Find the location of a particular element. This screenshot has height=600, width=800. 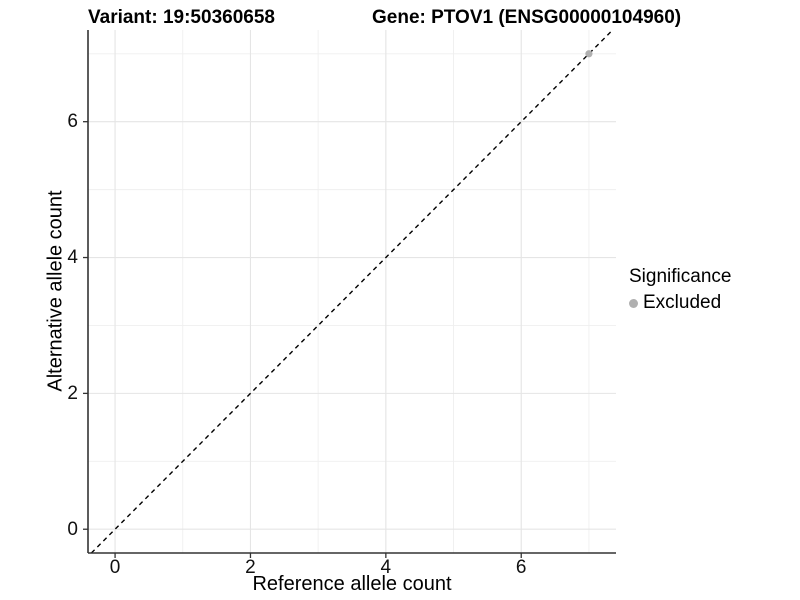

x-tick-label: 2 is located at coordinates (250, 567).